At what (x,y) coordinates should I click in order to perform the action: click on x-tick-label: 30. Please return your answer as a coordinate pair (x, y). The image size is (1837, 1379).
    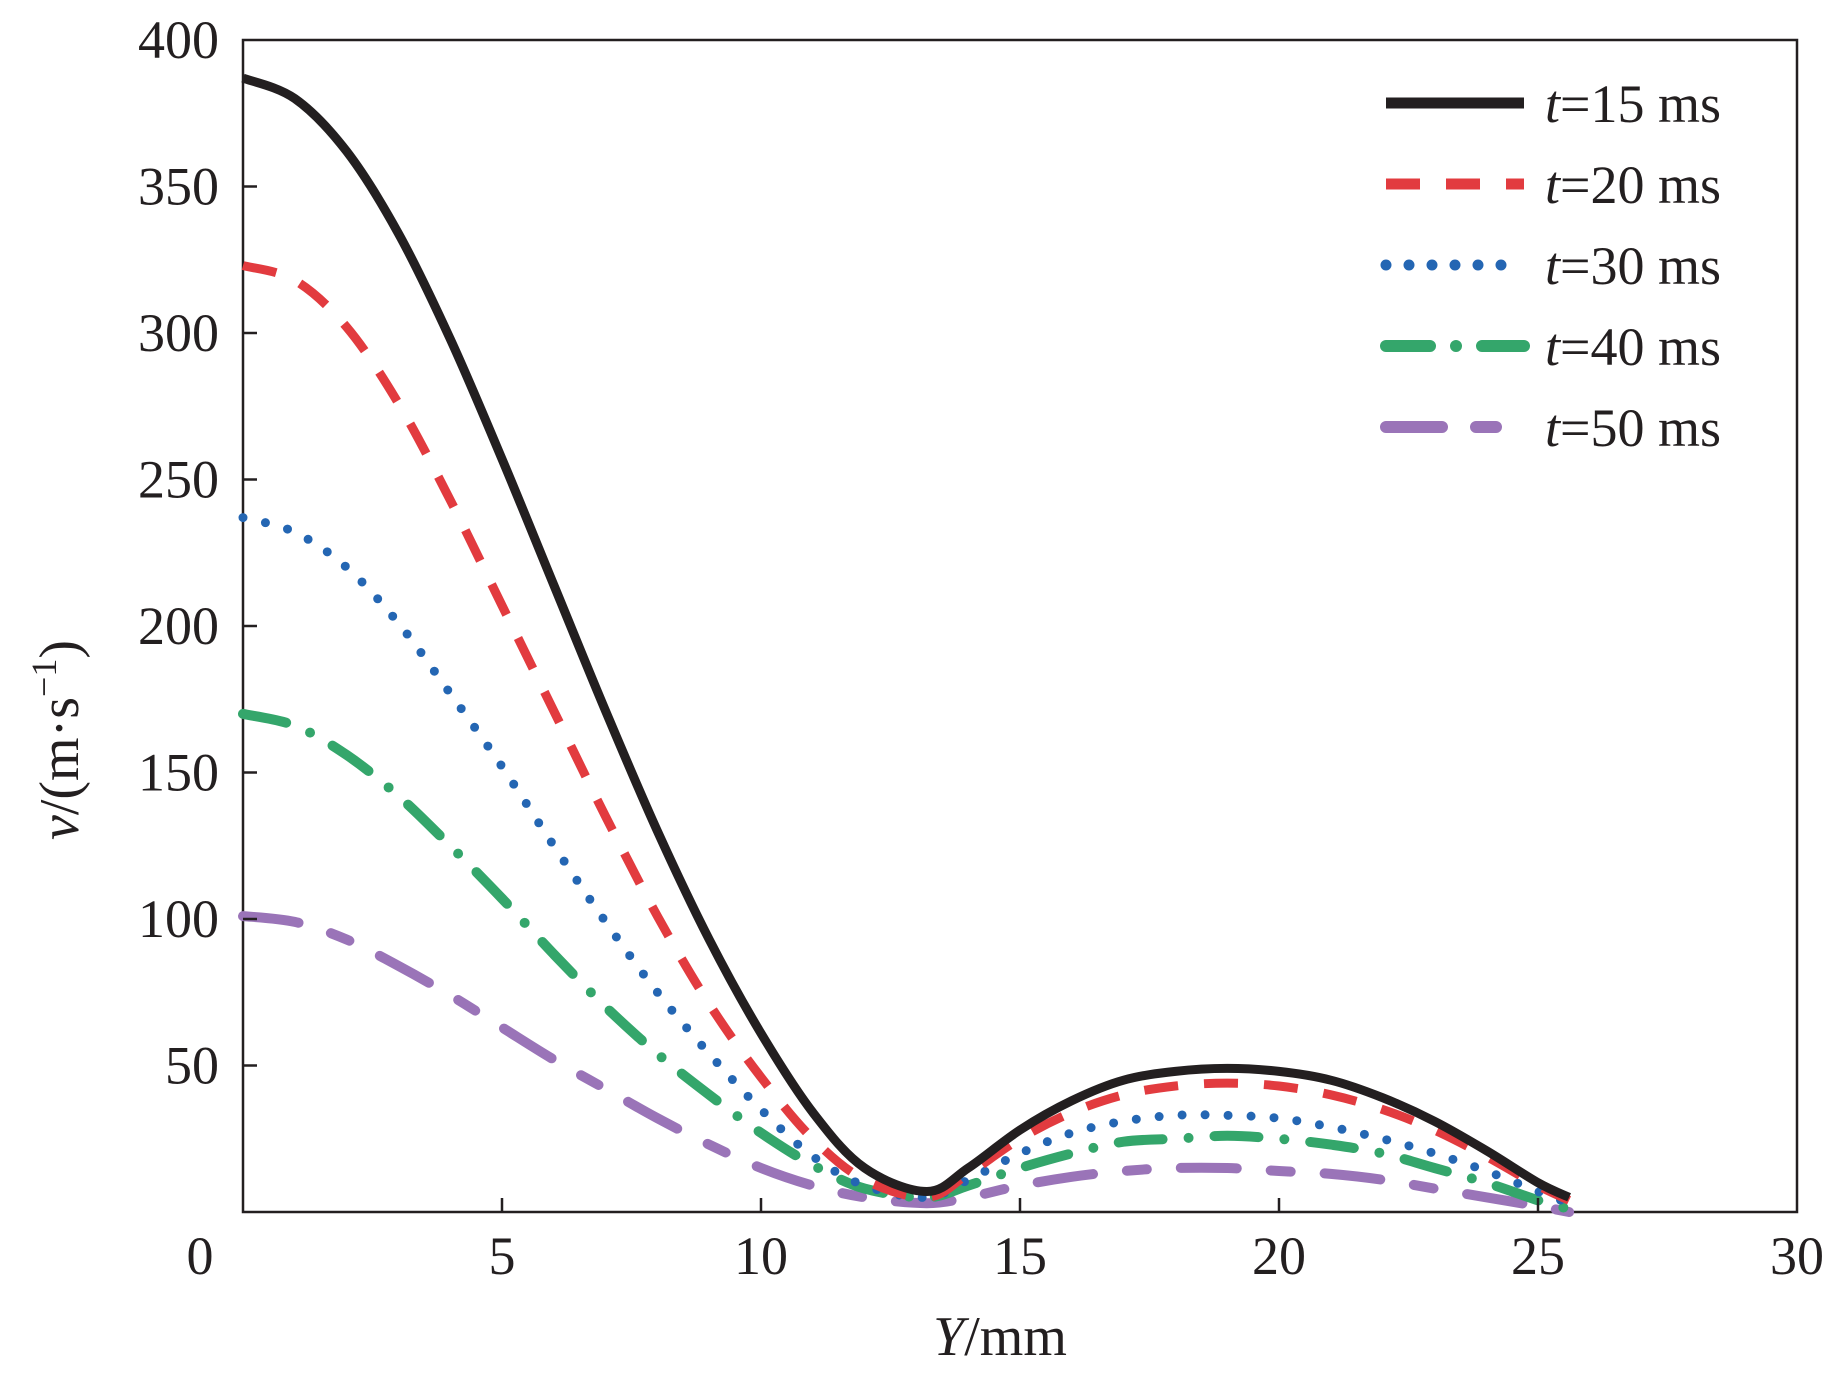
    Looking at the image, I should click on (1797, 1256).